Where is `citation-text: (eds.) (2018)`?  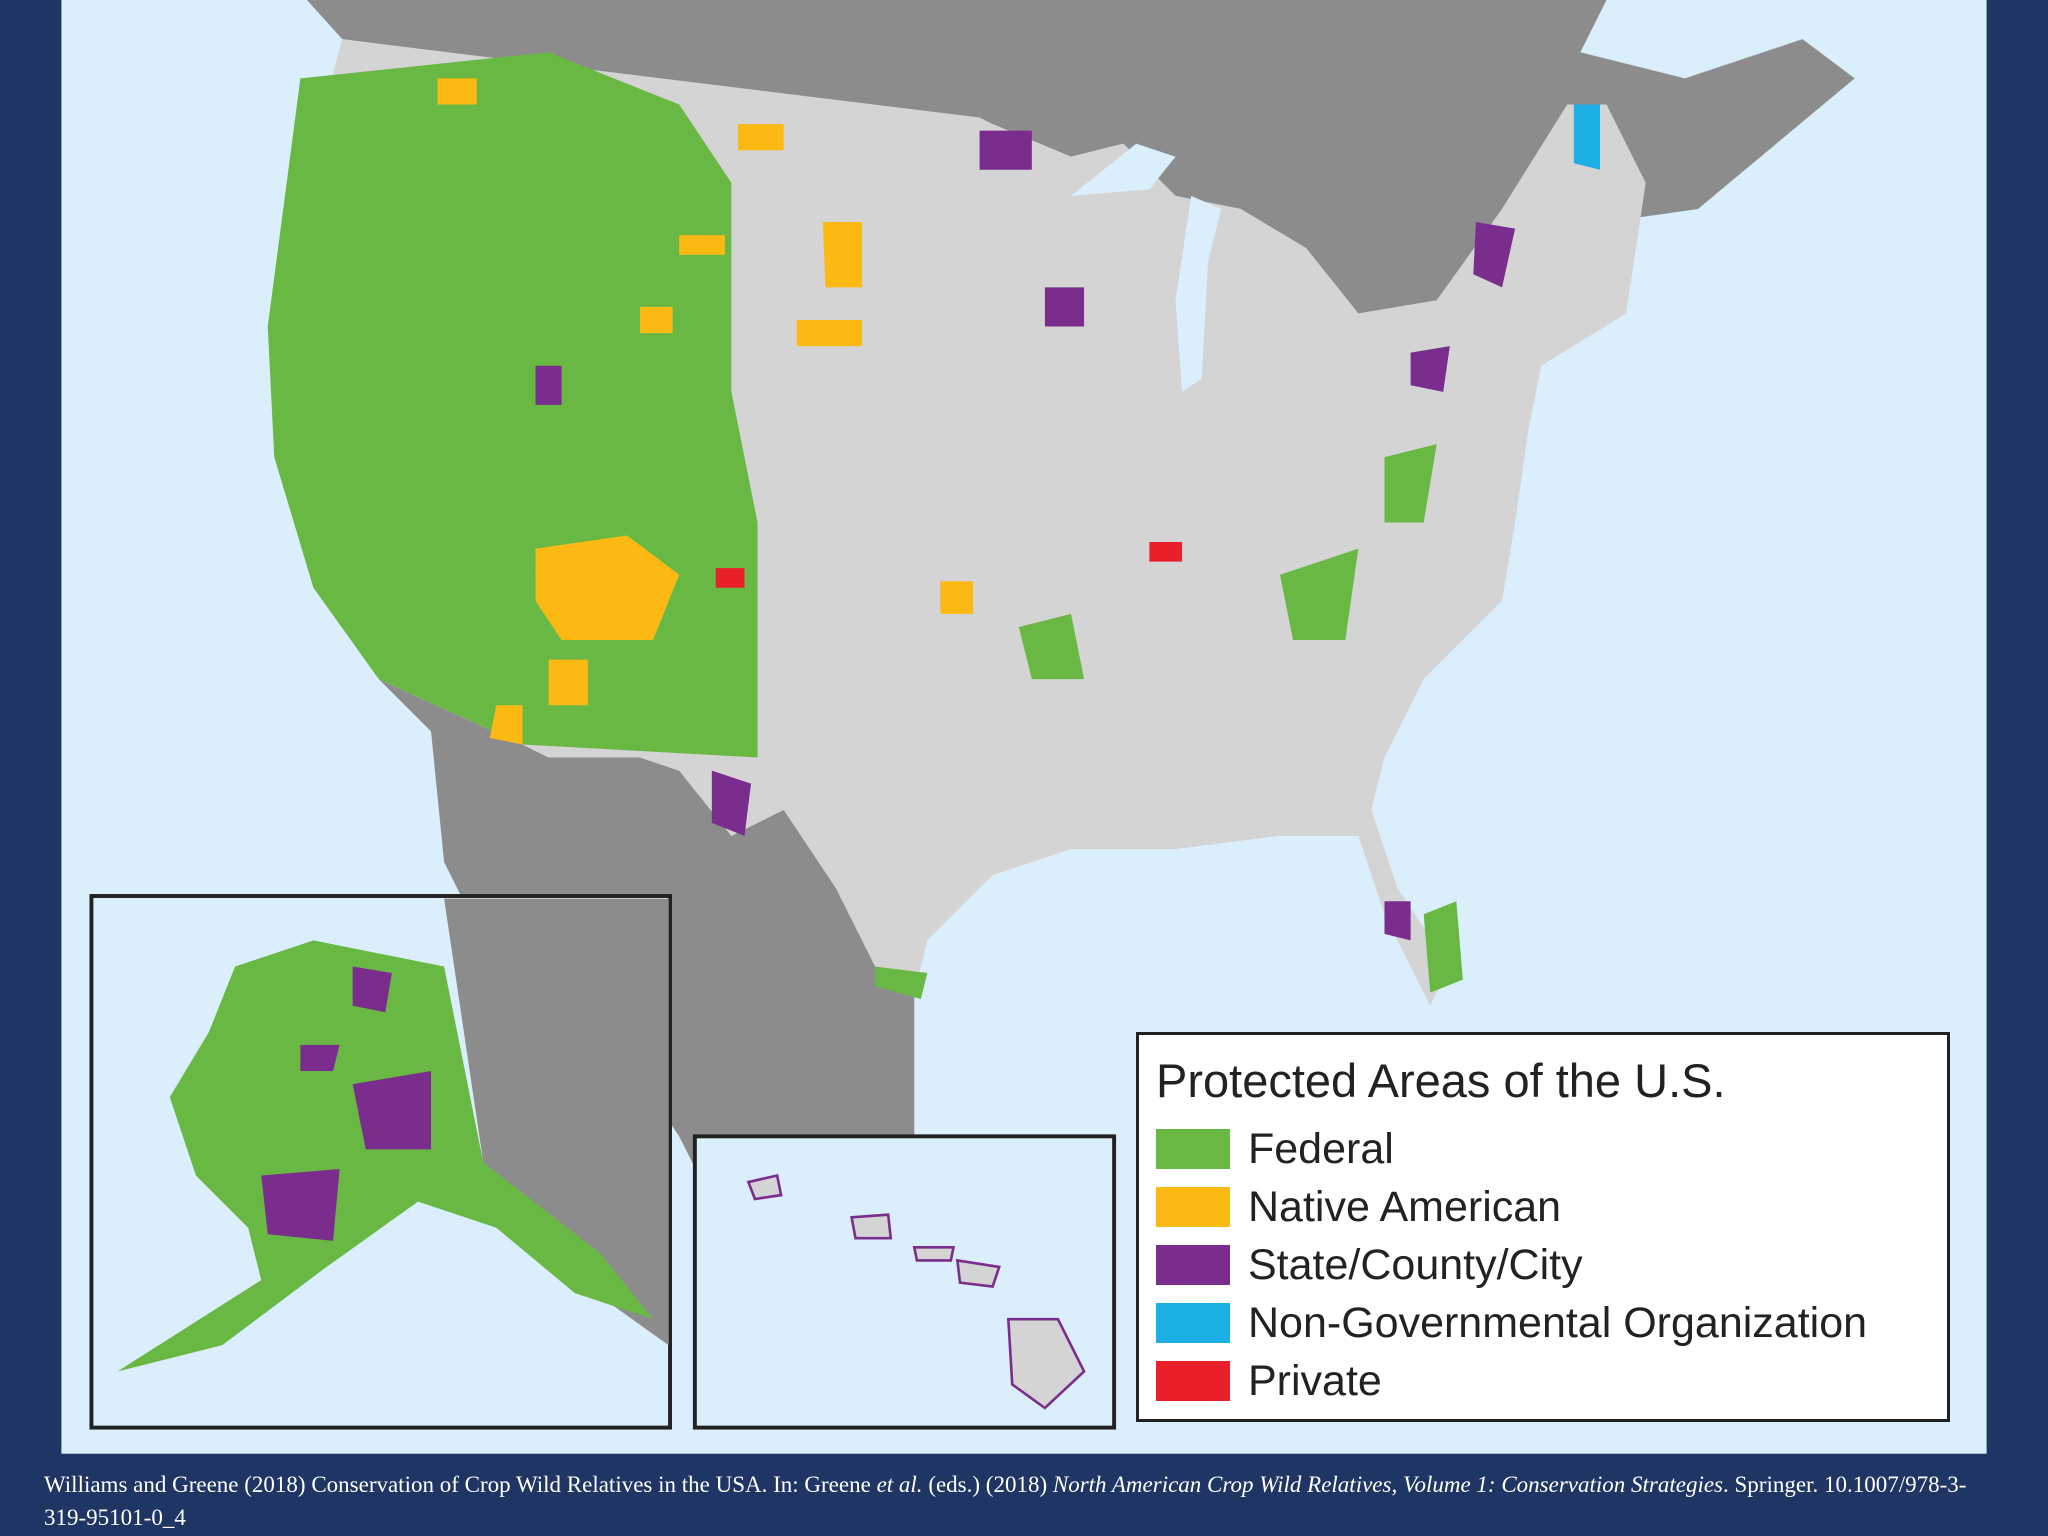 citation-text: (eds.) (2018) is located at coordinates (987, 1484).